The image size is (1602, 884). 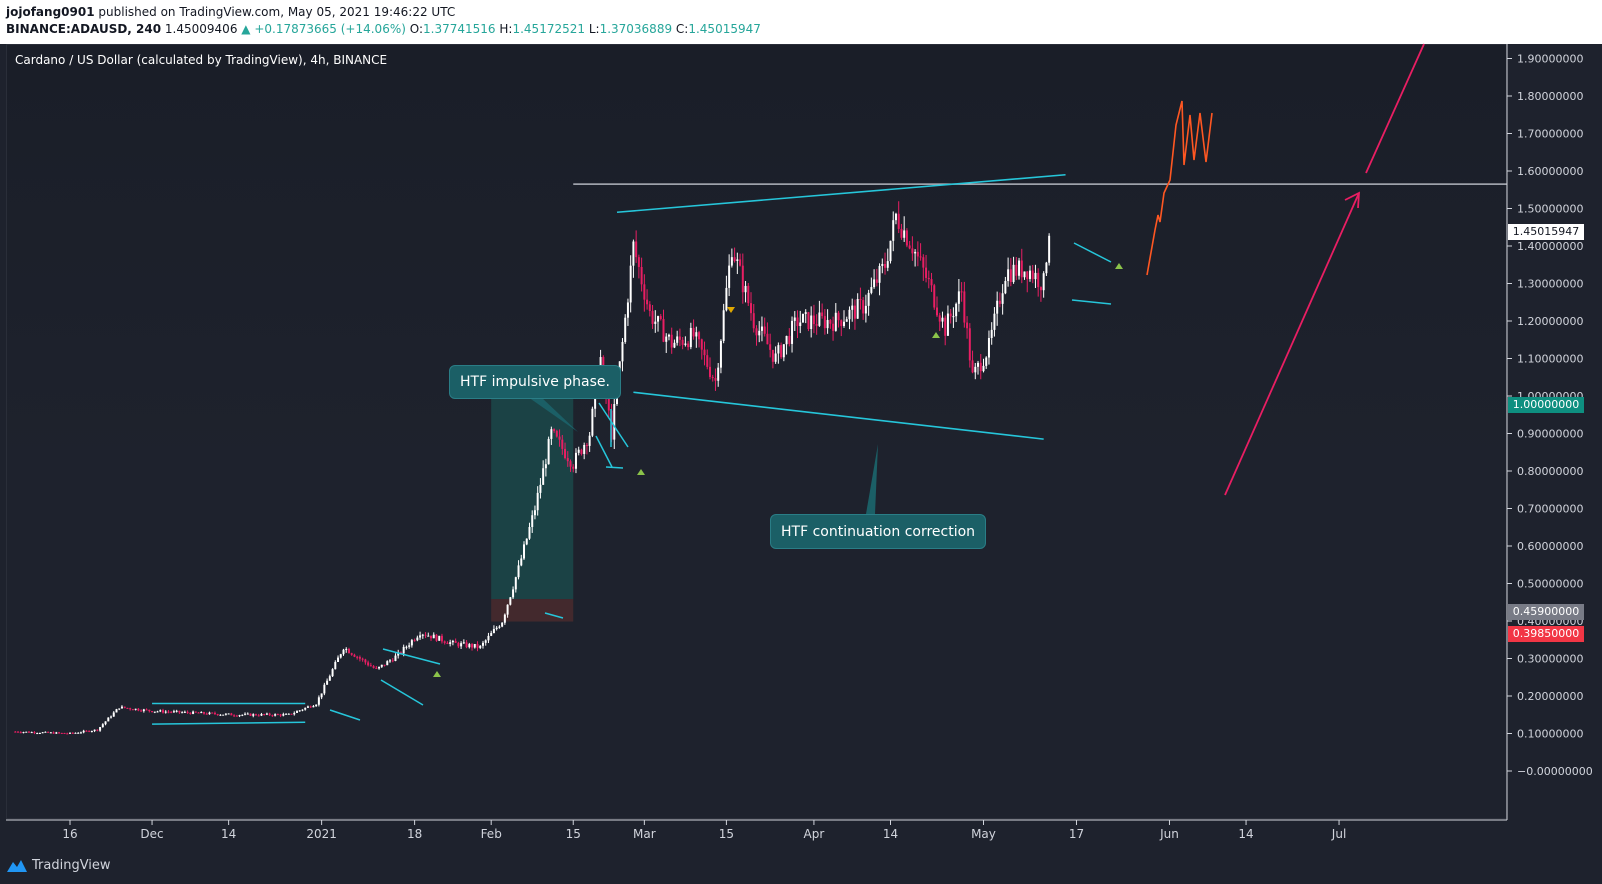 What do you see at coordinates (58, 865) in the screenshot?
I see `tradingview-brand: TradingView` at bounding box center [58, 865].